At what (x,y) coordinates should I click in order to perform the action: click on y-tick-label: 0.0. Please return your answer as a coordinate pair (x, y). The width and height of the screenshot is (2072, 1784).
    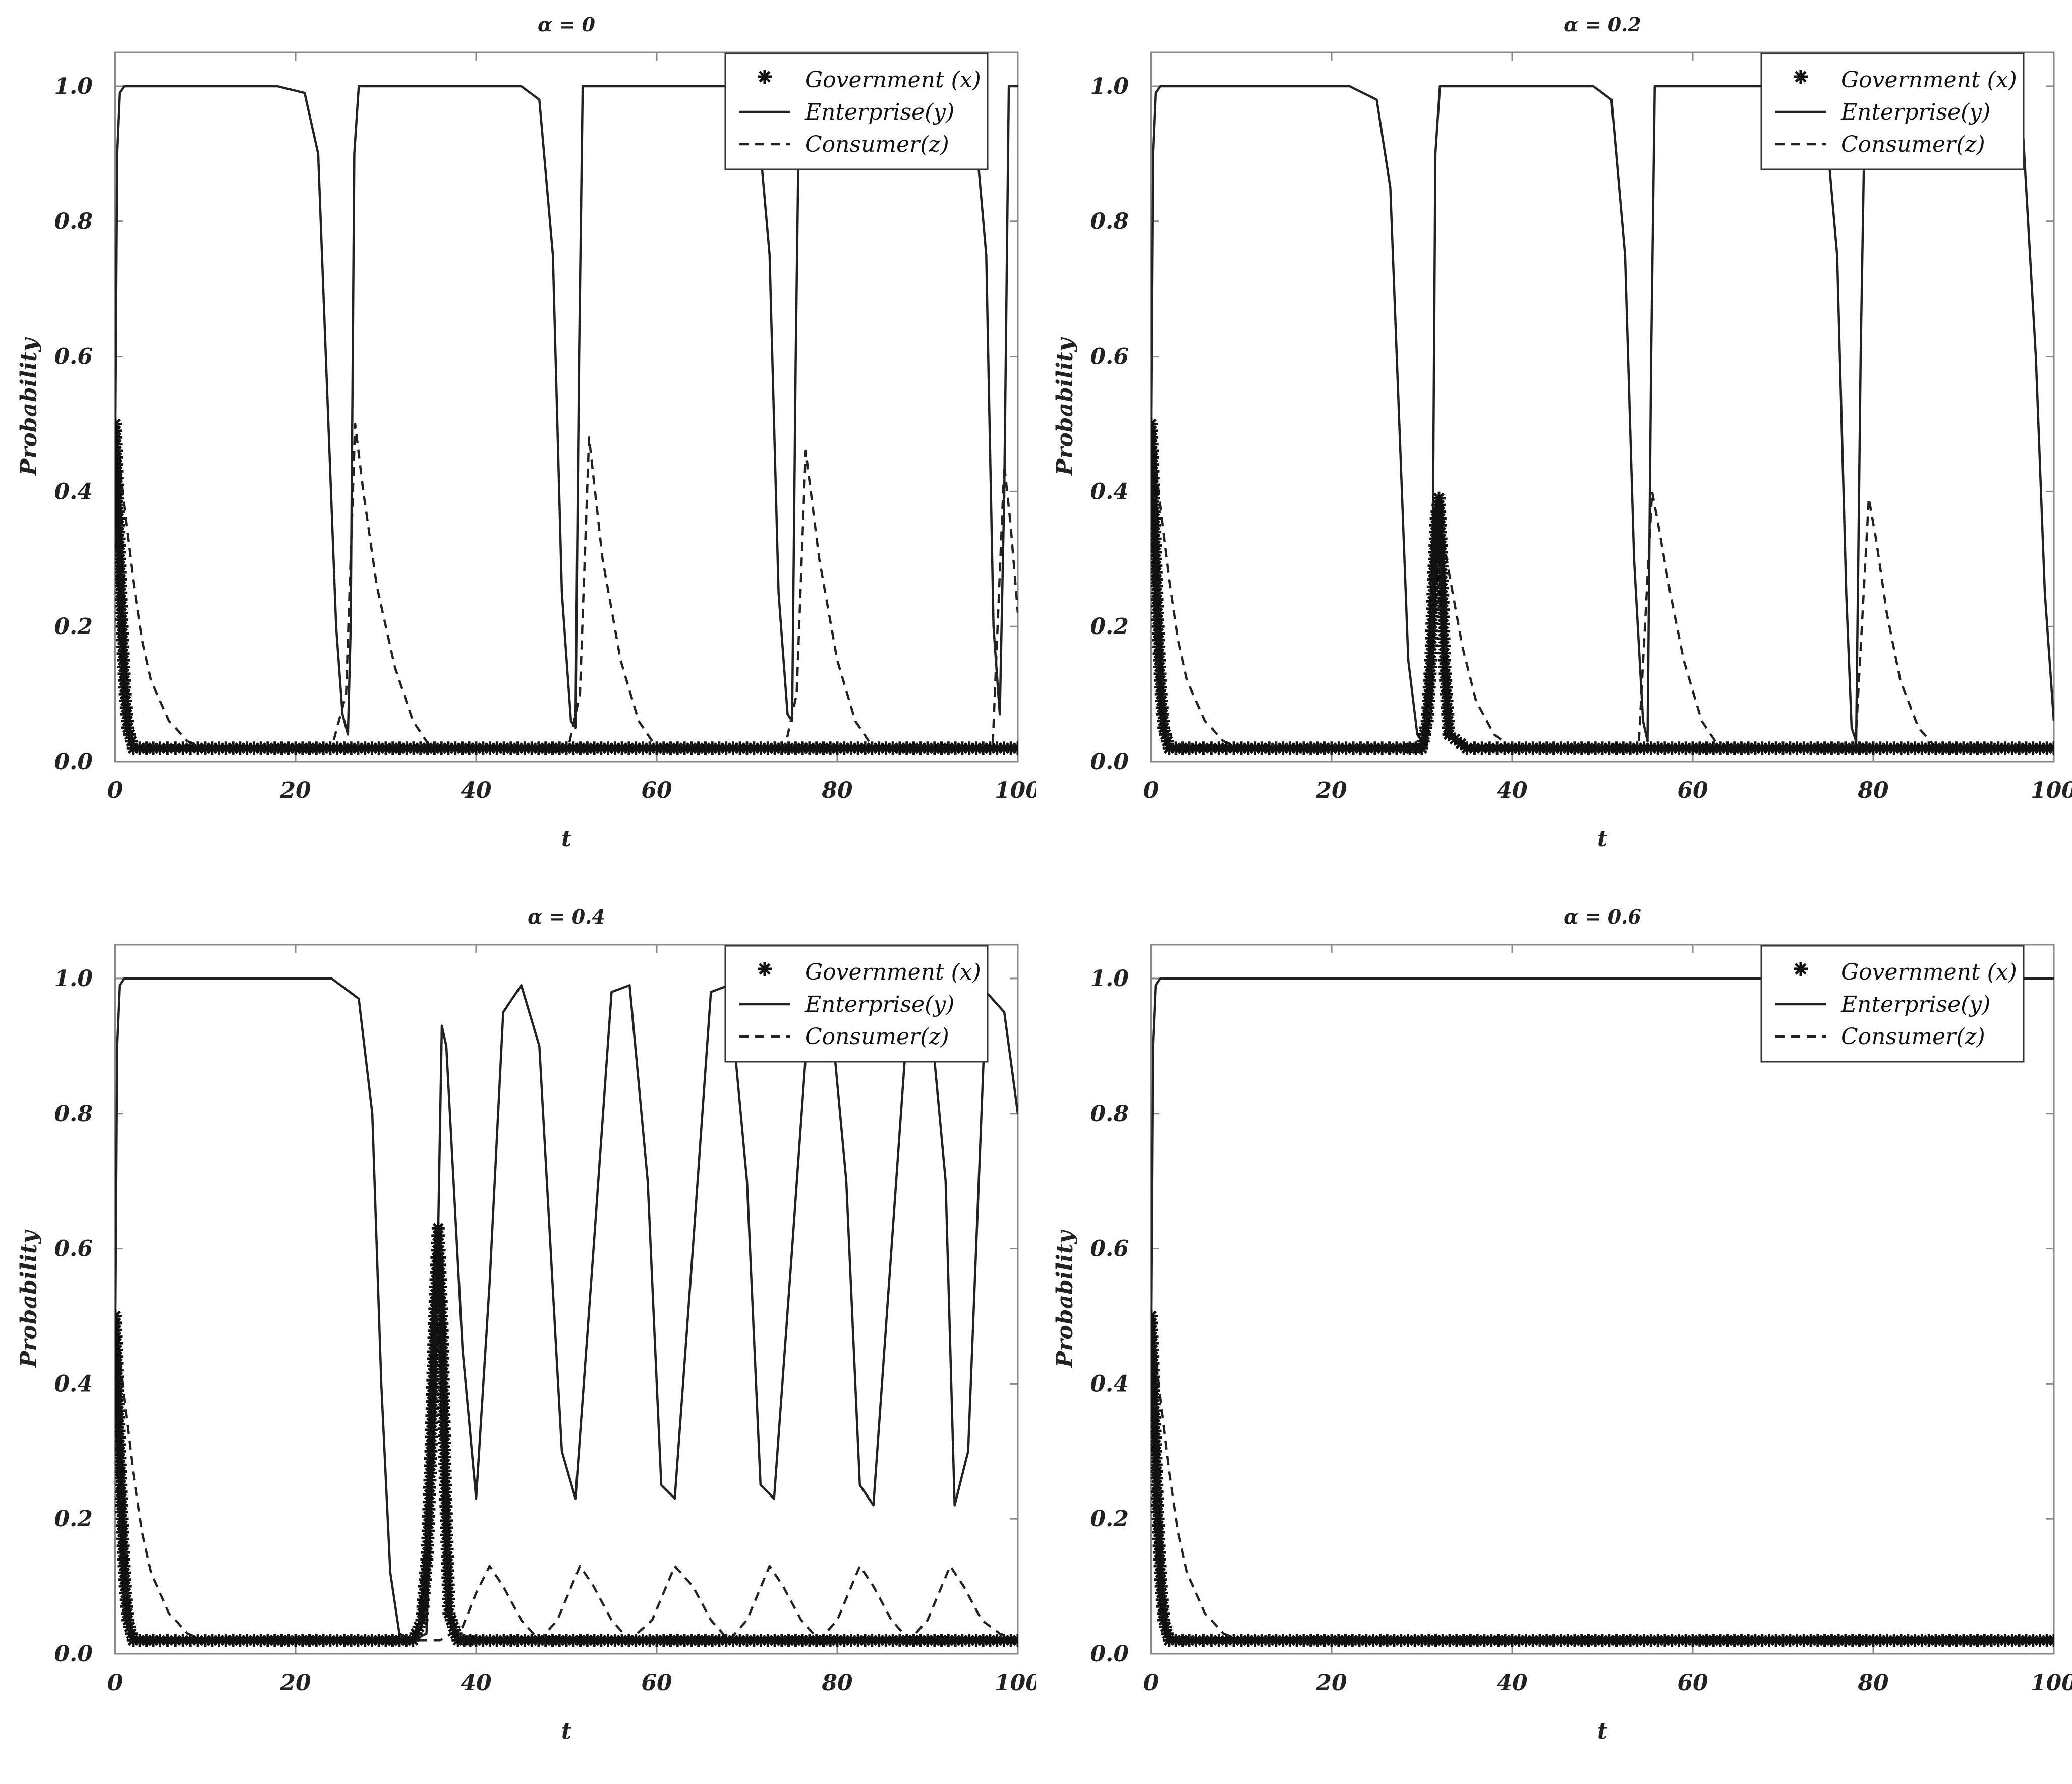
    Looking at the image, I should click on (73, 1654).